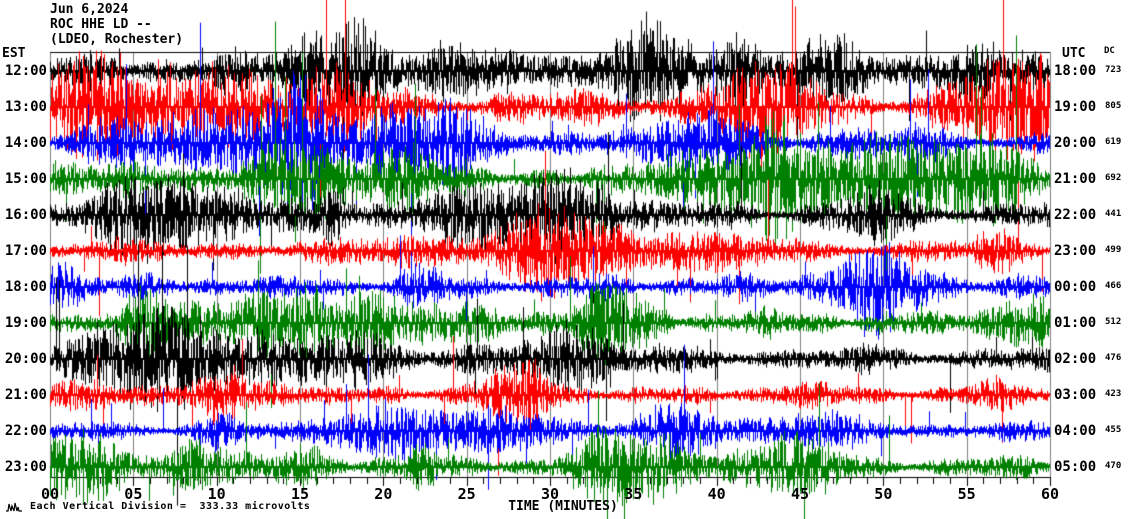  Describe the element at coordinates (101, 24) in the screenshot. I see `station-code-label: ROC HHE LD --` at that location.